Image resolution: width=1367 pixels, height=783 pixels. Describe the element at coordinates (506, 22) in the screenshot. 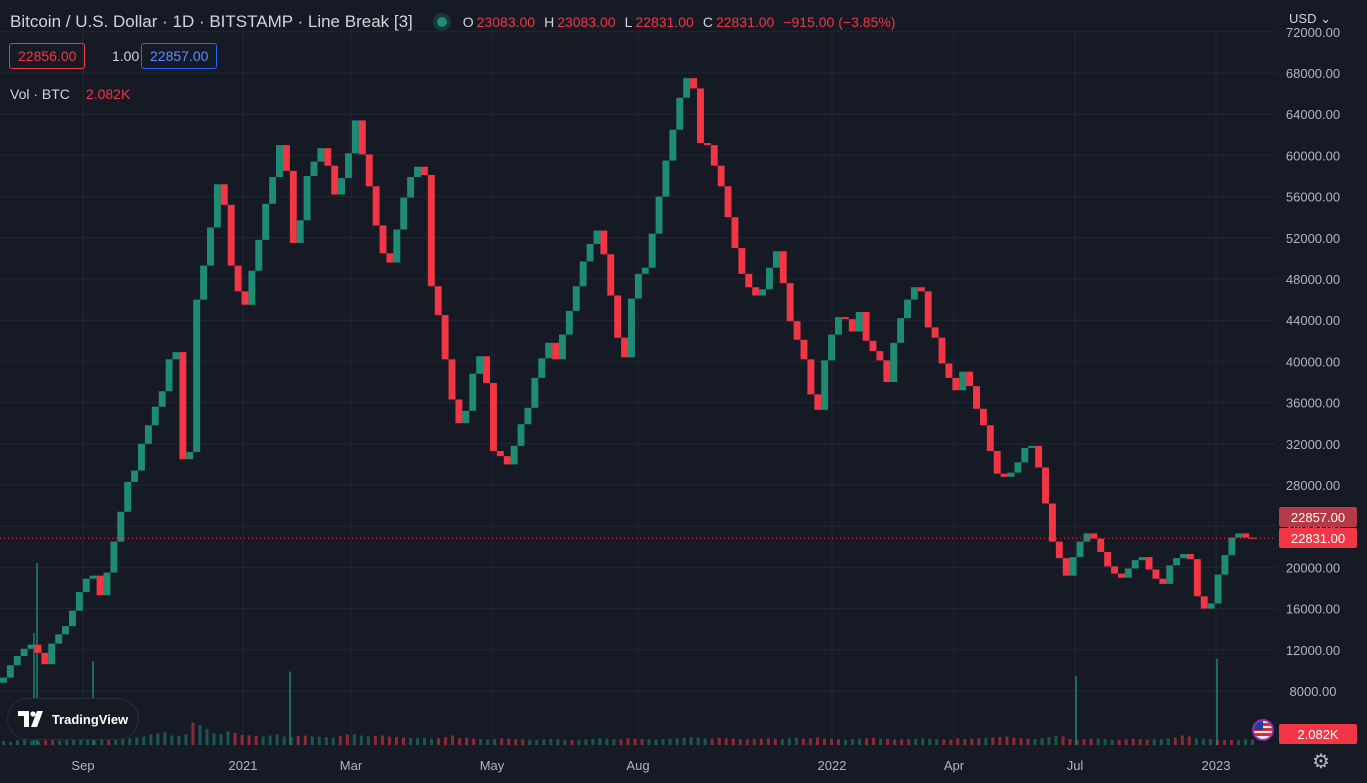

I see `ohlc-value: 23083.00` at that location.